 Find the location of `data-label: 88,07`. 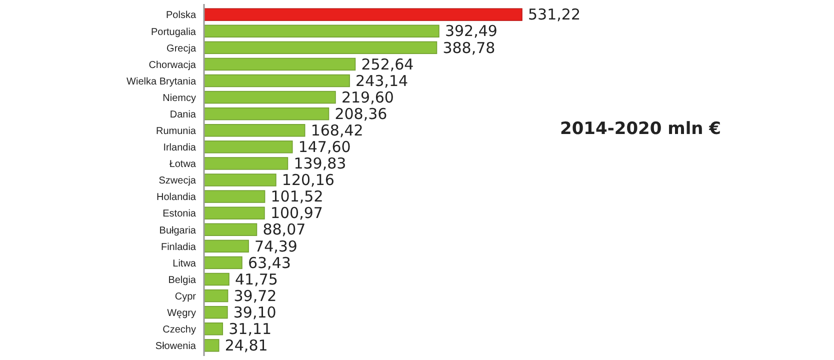

data-label: 88,07 is located at coordinates (284, 229).